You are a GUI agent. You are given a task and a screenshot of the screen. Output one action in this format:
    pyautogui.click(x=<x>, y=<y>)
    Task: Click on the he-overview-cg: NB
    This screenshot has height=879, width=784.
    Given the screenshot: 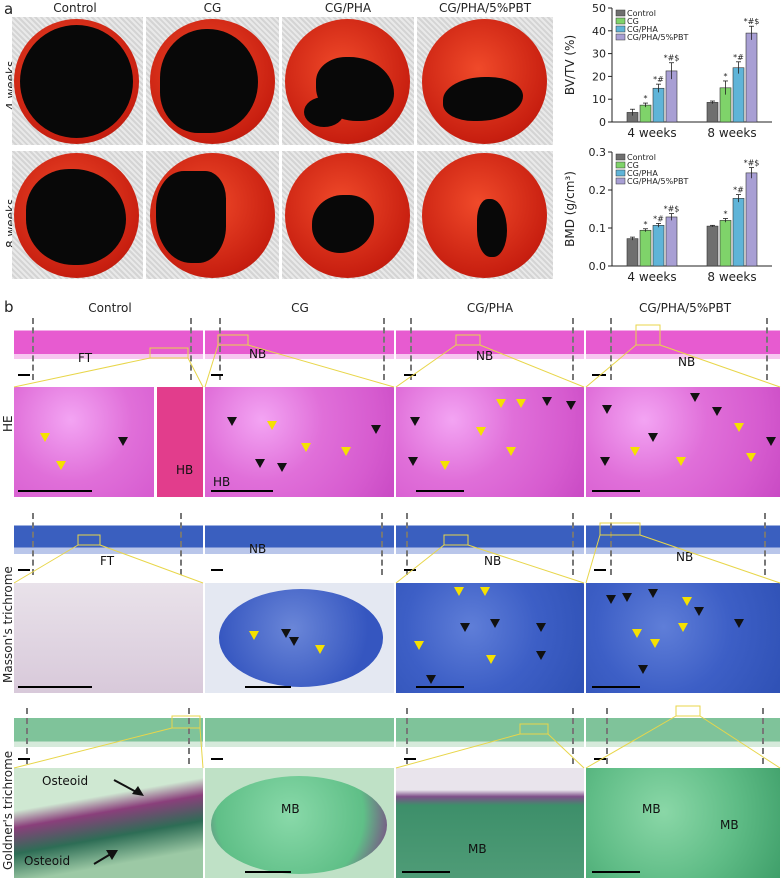 What is the action you would take?
    pyautogui.click(x=299, y=349)
    